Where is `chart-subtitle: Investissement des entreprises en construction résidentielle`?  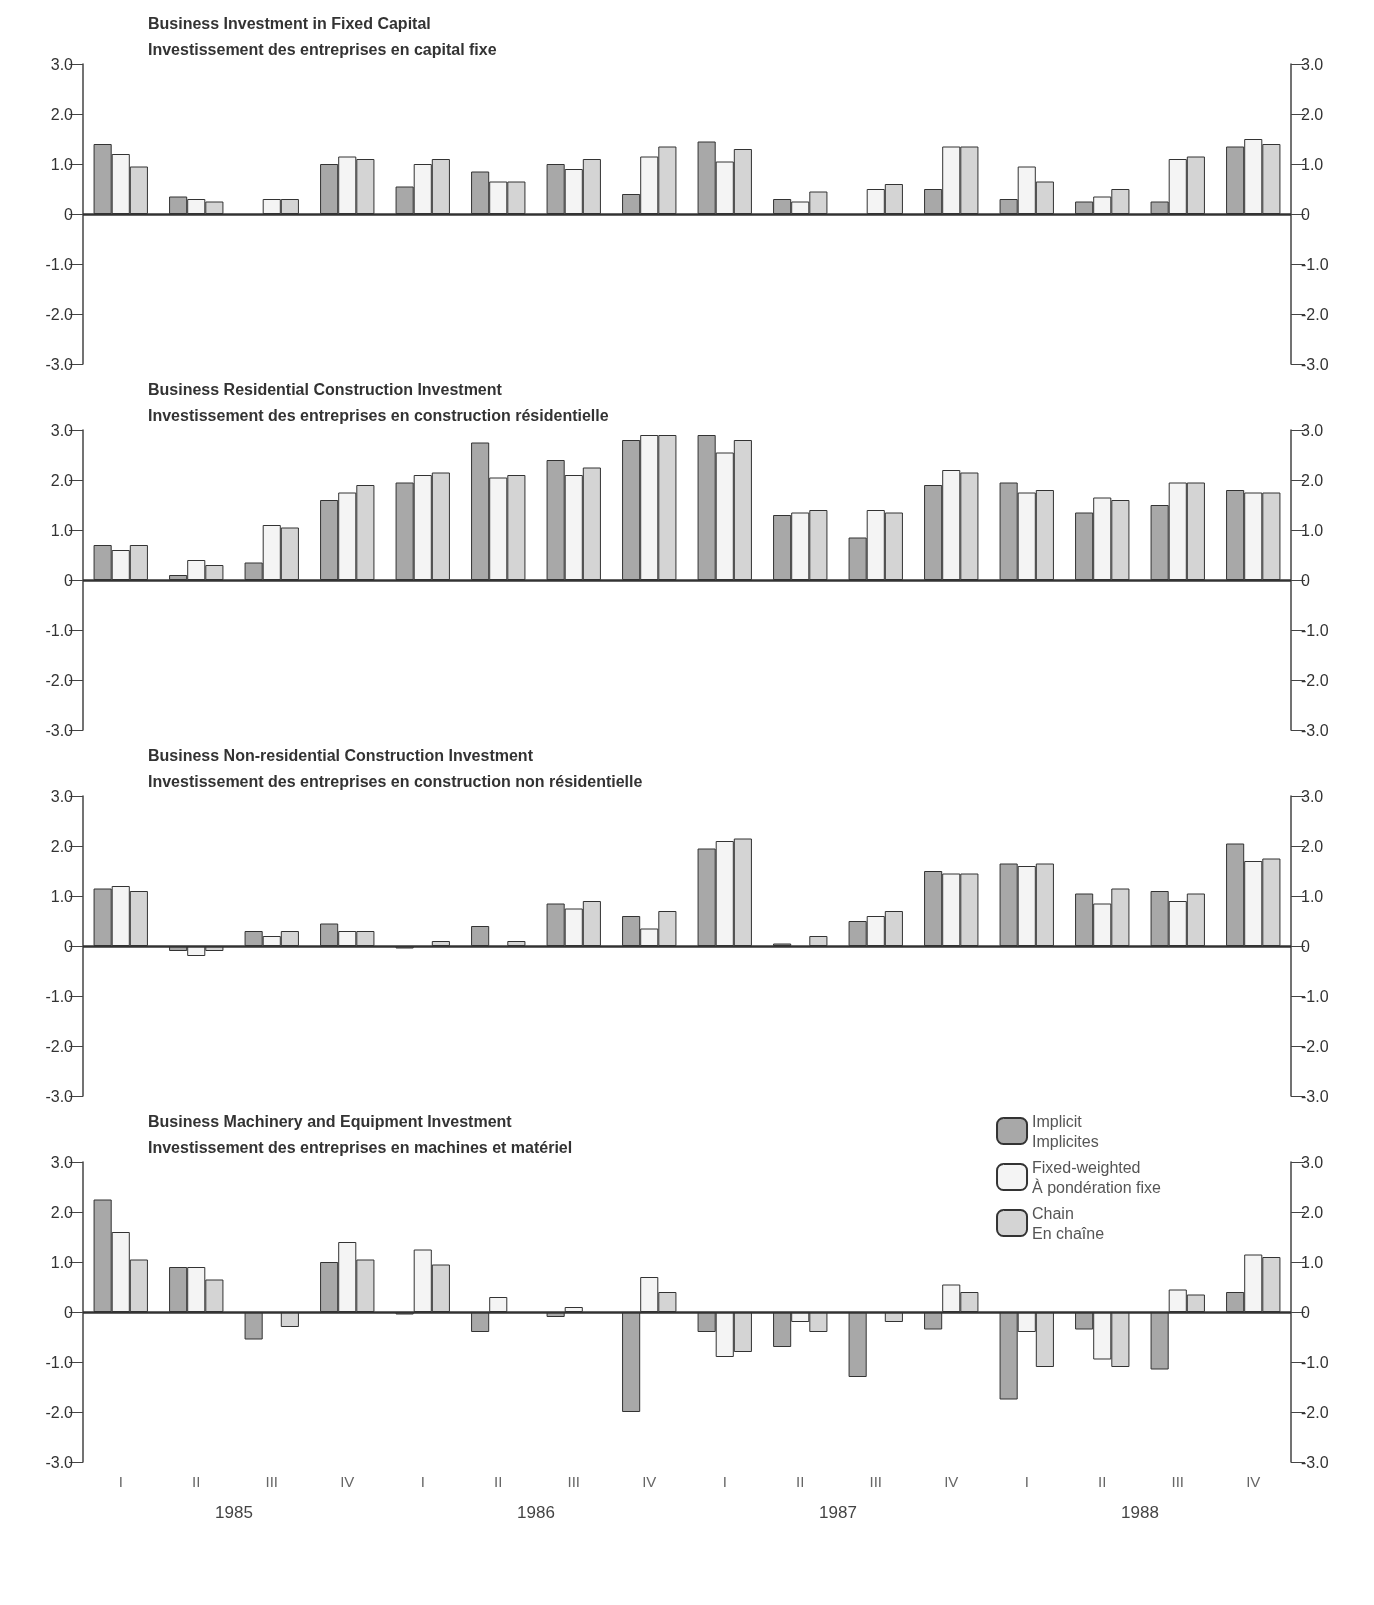
chart-subtitle: Investissement des entreprises en construction résidentielle is located at coordinates (378, 415).